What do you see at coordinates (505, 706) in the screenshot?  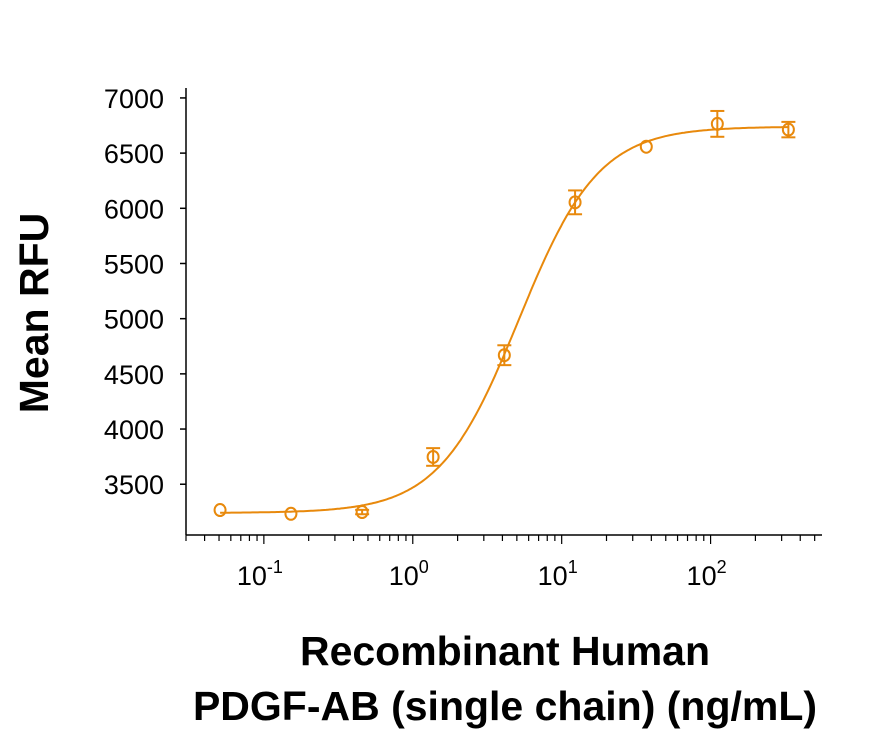 I see `x-axis-label-line-2: PDGF-AB (single chain) (ng/mL)` at bounding box center [505, 706].